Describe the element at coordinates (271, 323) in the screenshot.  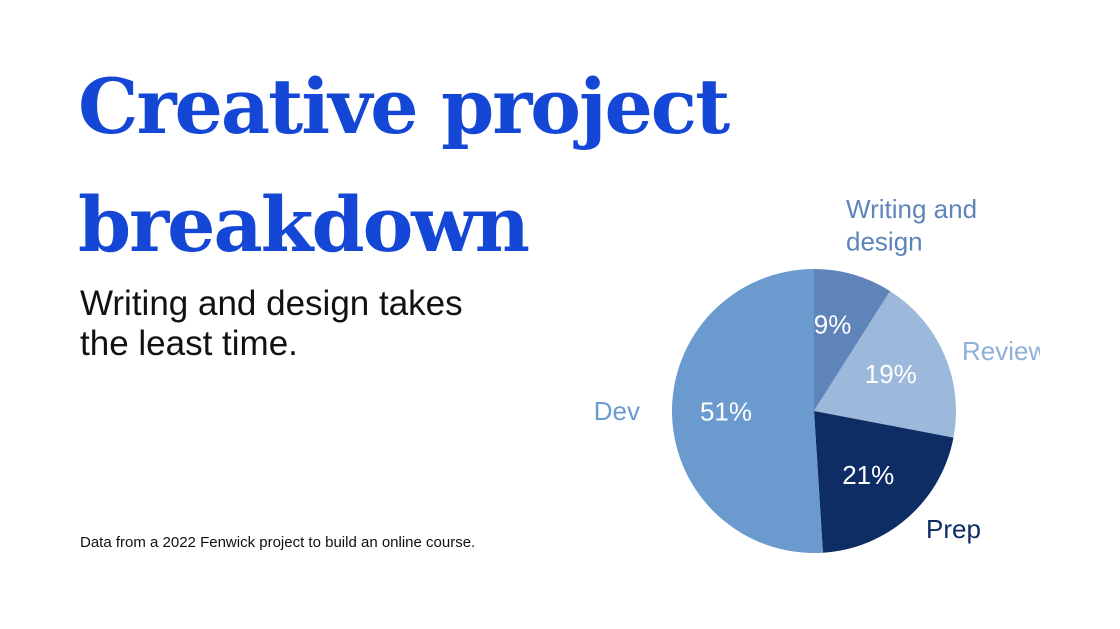
I see `subtitle: Writing and design takes the least time.` at that location.